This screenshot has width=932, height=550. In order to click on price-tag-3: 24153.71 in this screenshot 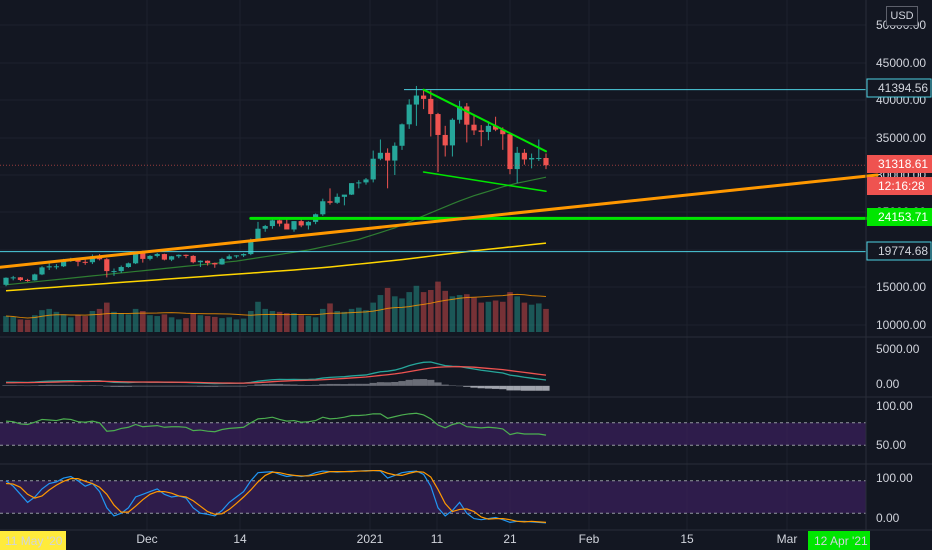, I will do `click(899, 217)`.